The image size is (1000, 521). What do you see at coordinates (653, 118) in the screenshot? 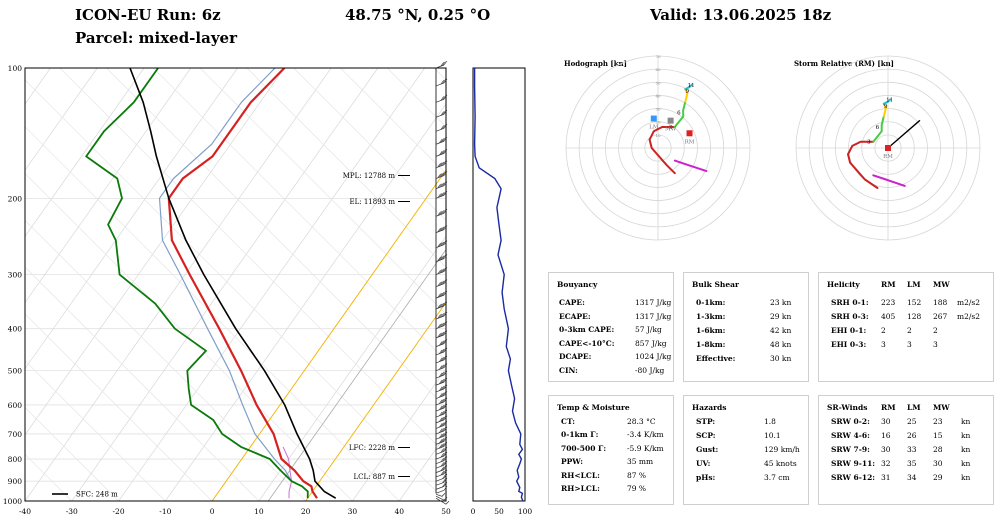
I see `storm-motion-marker-lm` at bounding box center [653, 118].